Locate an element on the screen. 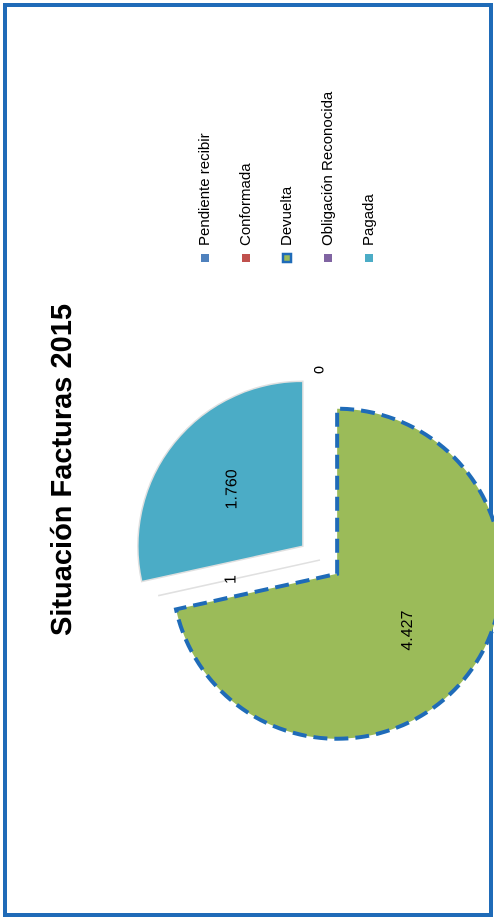 The height and width of the screenshot is (918, 494). pie-slice-pagada is located at coordinates (220, 481).